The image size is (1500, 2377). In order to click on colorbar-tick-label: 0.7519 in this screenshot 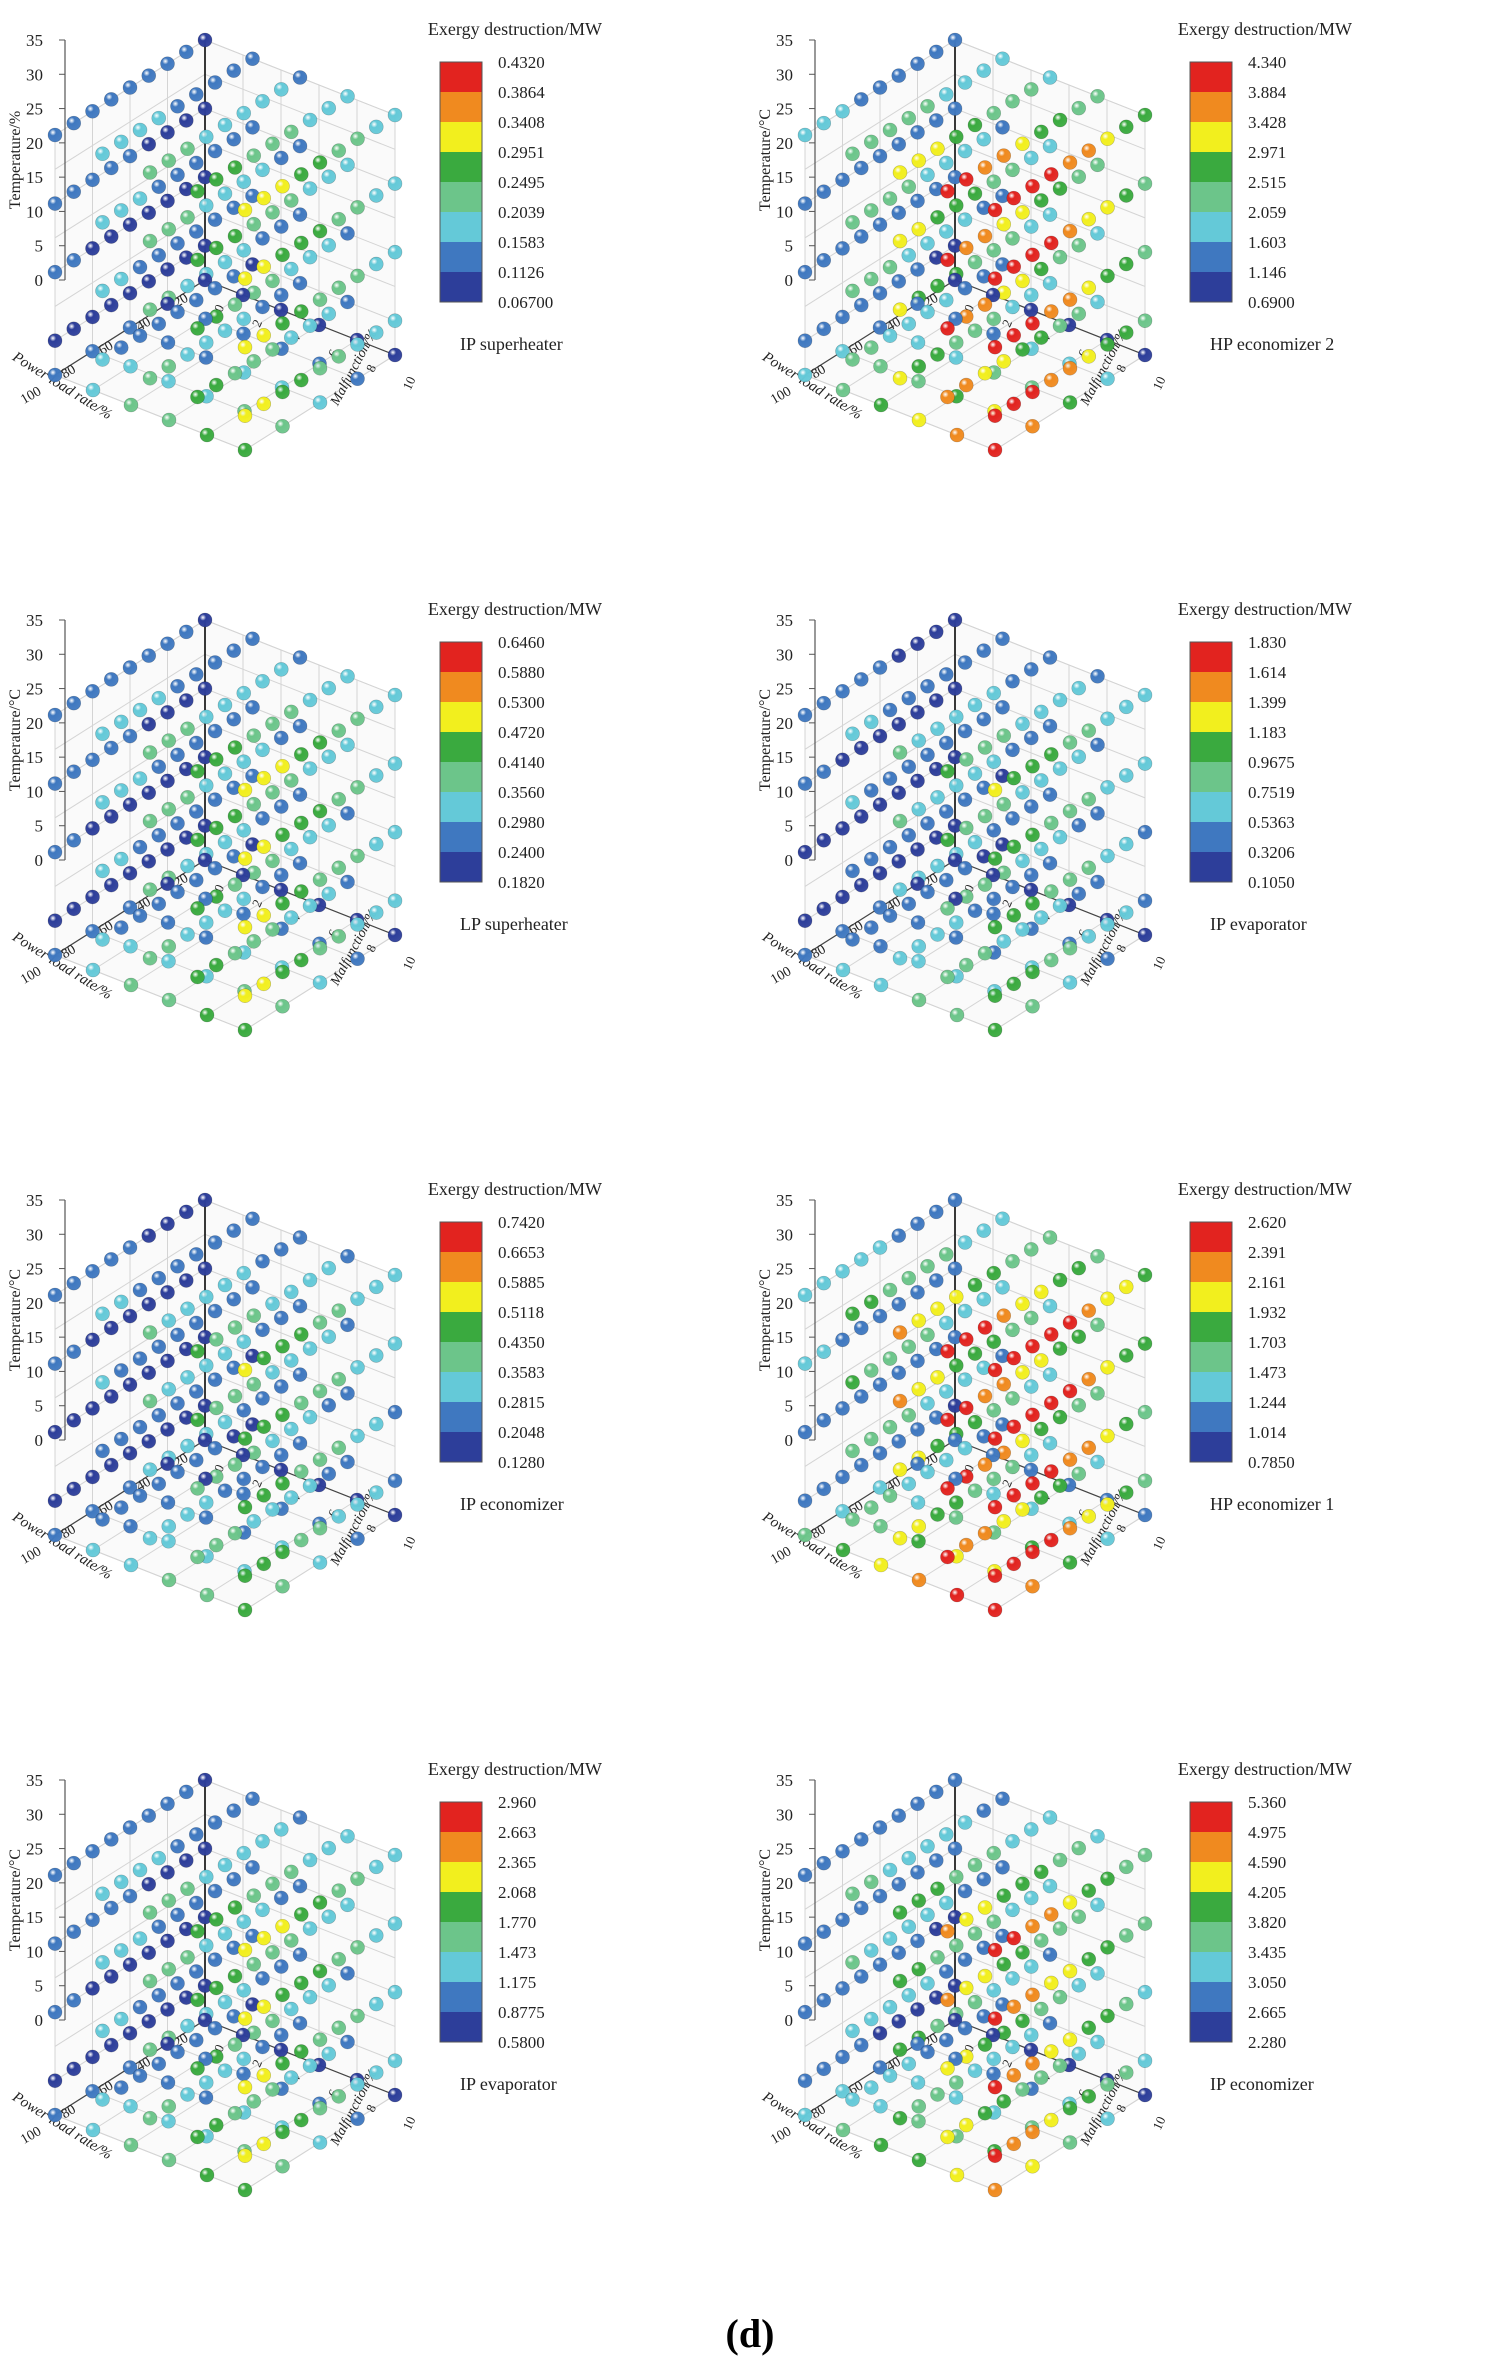, I will do `click(1271, 792)`.